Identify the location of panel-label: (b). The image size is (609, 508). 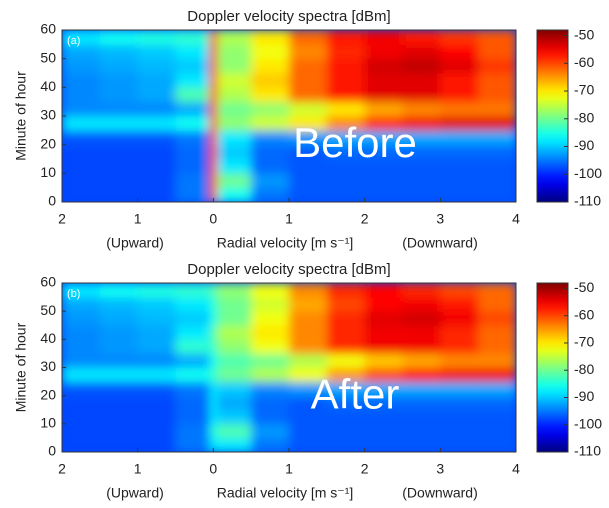
(73, 294).